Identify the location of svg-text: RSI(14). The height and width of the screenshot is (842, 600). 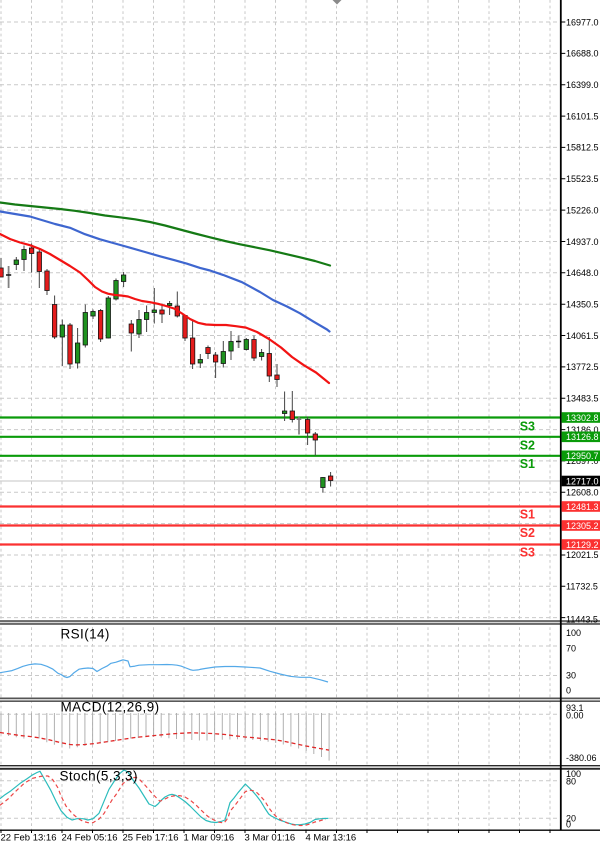
(85, 634).